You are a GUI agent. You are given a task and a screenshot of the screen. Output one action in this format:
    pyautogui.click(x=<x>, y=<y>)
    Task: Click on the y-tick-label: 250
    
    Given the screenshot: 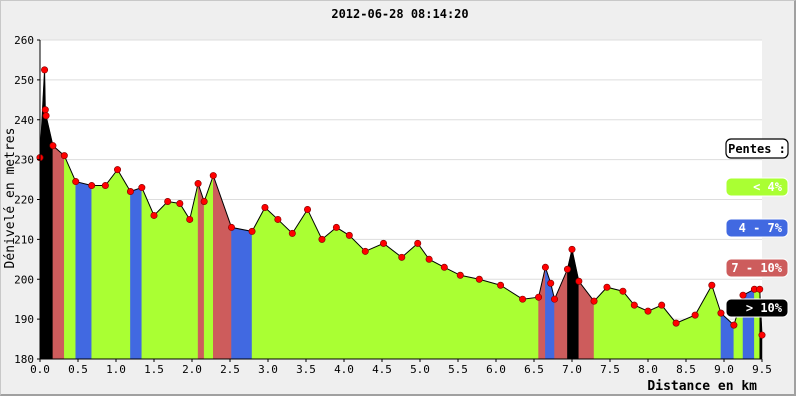 What is the action you would take?
    pyautogui.click(x=24, y=80)
    